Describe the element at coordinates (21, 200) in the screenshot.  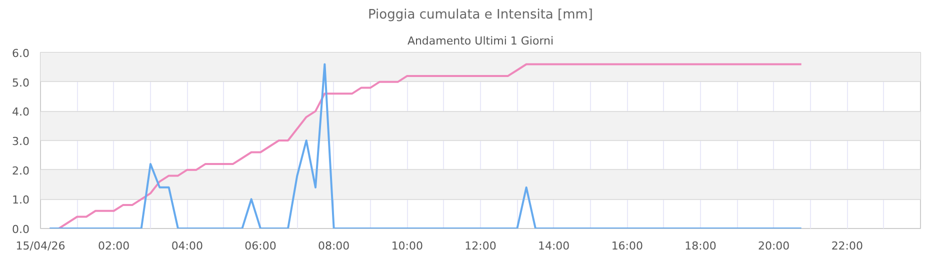
I see `y-tick-label: 1.0` at that location.